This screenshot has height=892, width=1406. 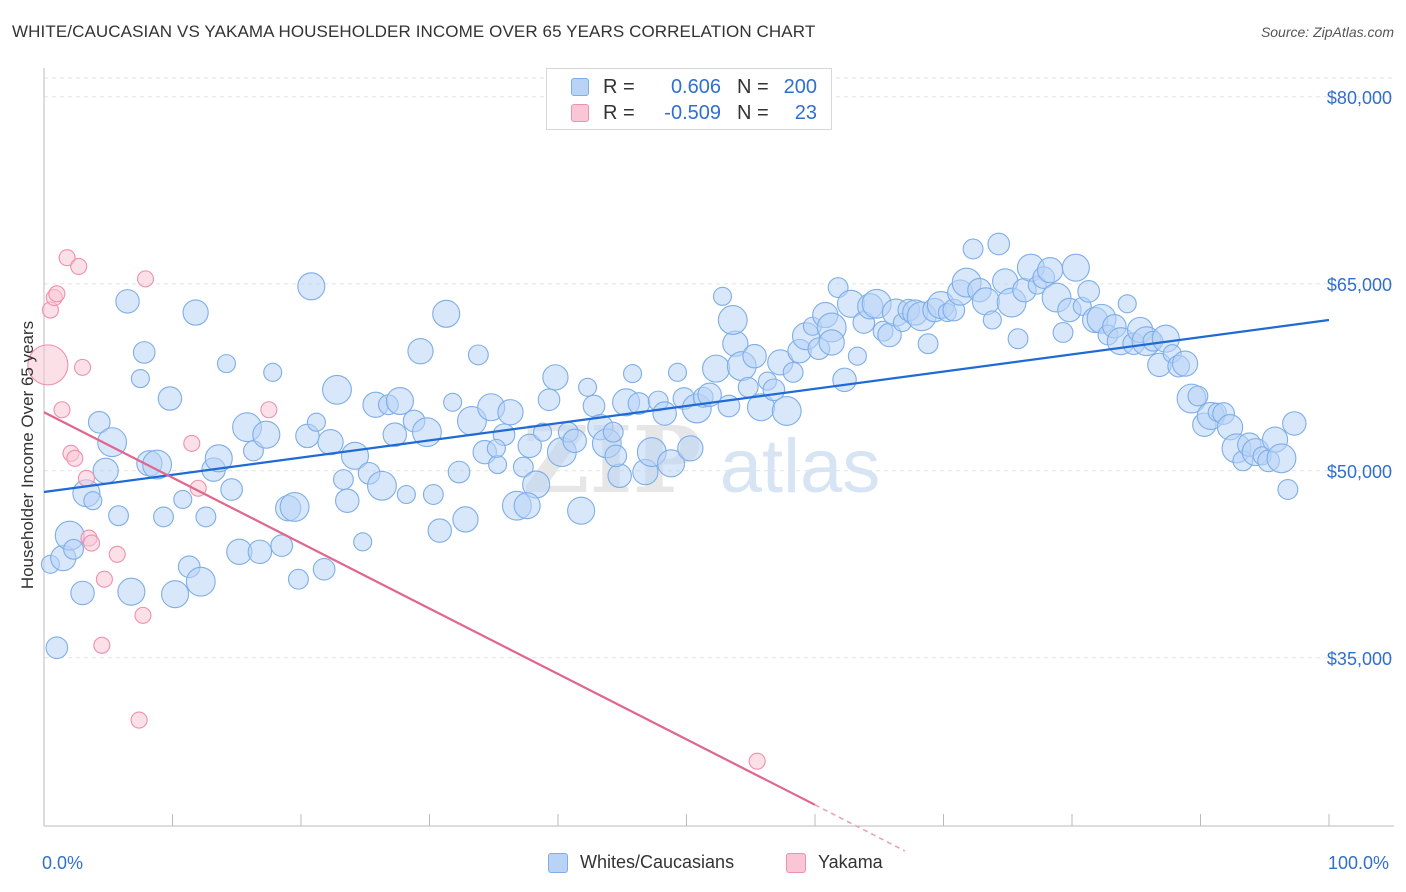 What do you see at coordinates (860, 828) in the screenshot?
I see `trend-line-yakama-extension` at bounding box center [860, 828].